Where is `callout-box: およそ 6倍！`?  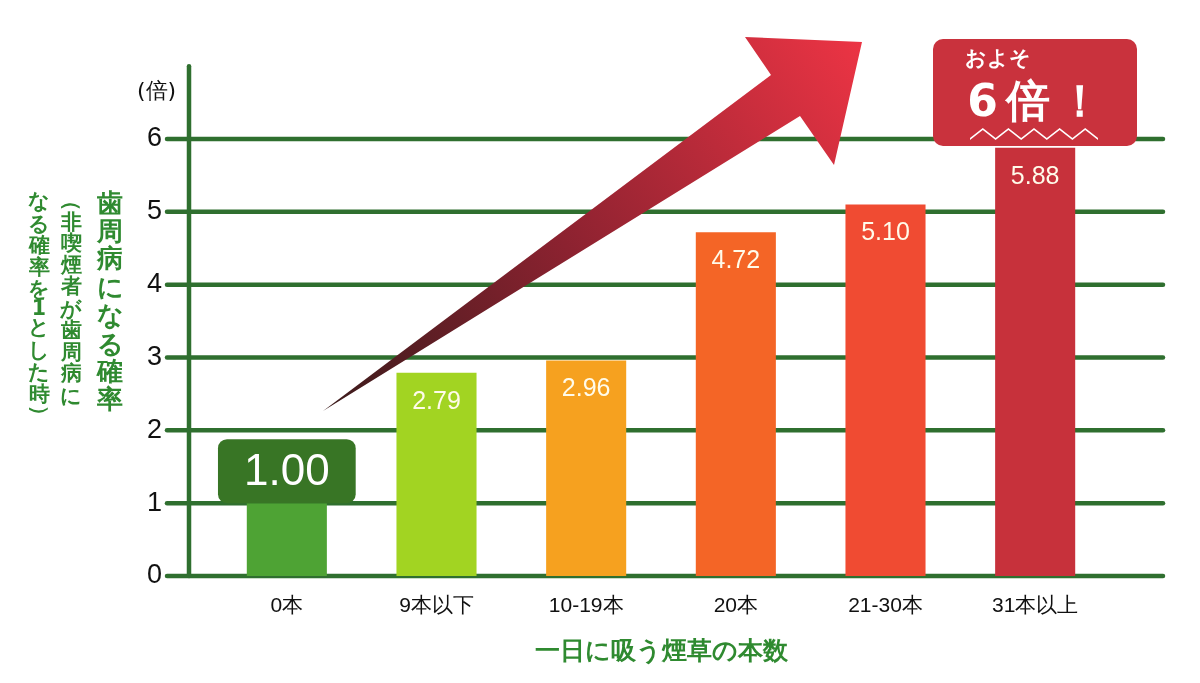 callout-box: およそ 6倍！ is located at coordinates (1035, 92).